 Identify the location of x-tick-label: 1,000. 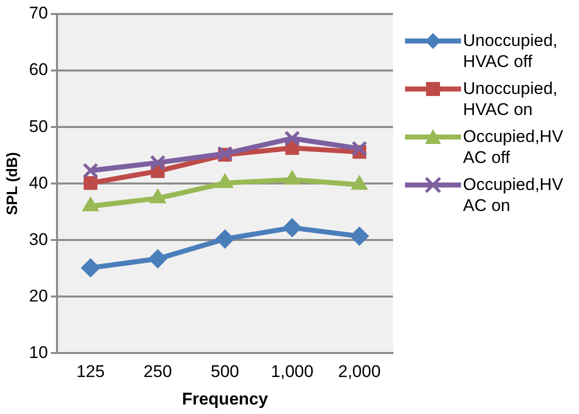
(292, 372).